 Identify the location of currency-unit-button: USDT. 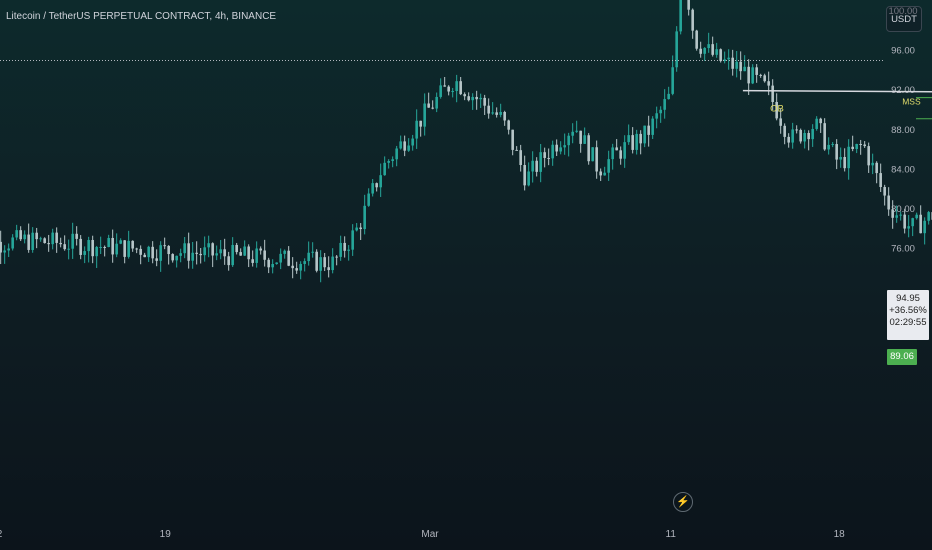
(904, 19).